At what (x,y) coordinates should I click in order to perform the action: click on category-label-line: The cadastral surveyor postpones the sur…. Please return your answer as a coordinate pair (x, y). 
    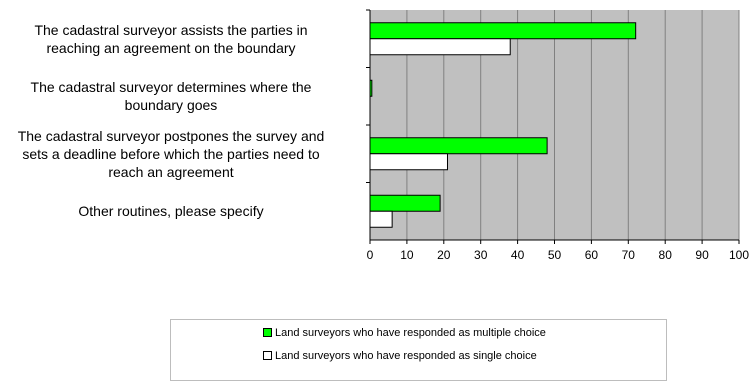
    Looking at the image, I should click on (171, 135).